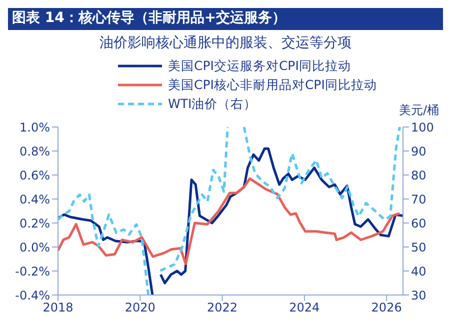 The width and height of the screenshot is (451, 325). What do you see at coordinates (35, 223) in the screenshot?
I see `y-tick-label: 0.2%` at bounding box center [35, 223].